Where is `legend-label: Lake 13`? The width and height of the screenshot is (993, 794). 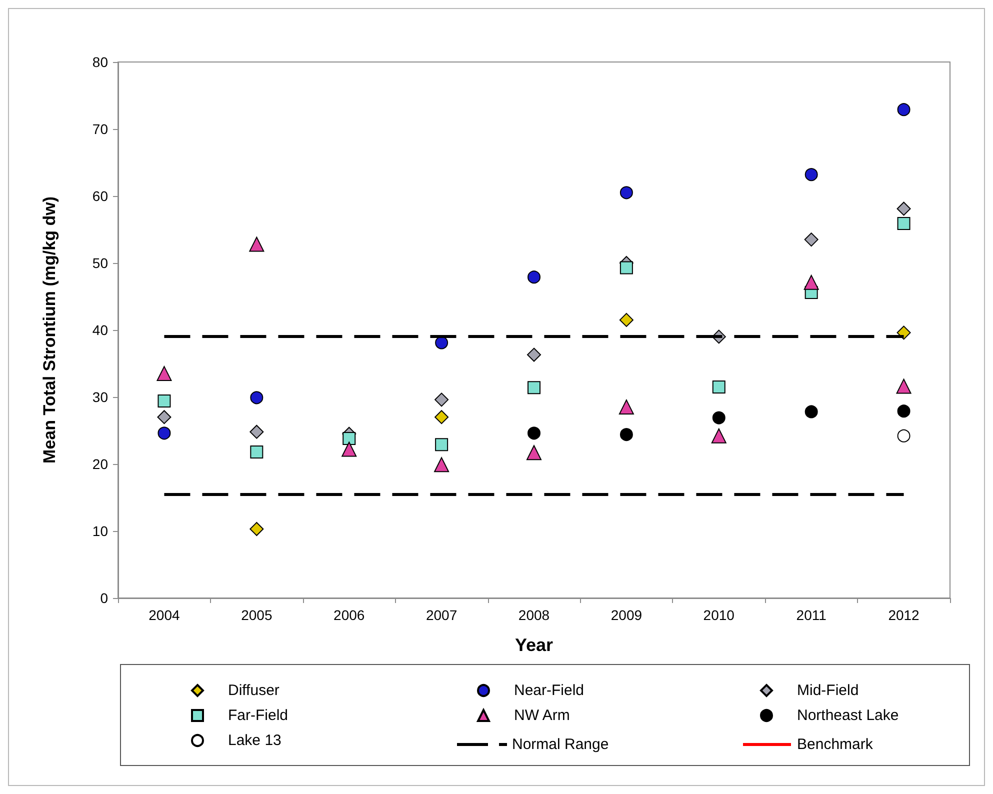 legend-label: Lake 13 is located at coordinates (255, 740).